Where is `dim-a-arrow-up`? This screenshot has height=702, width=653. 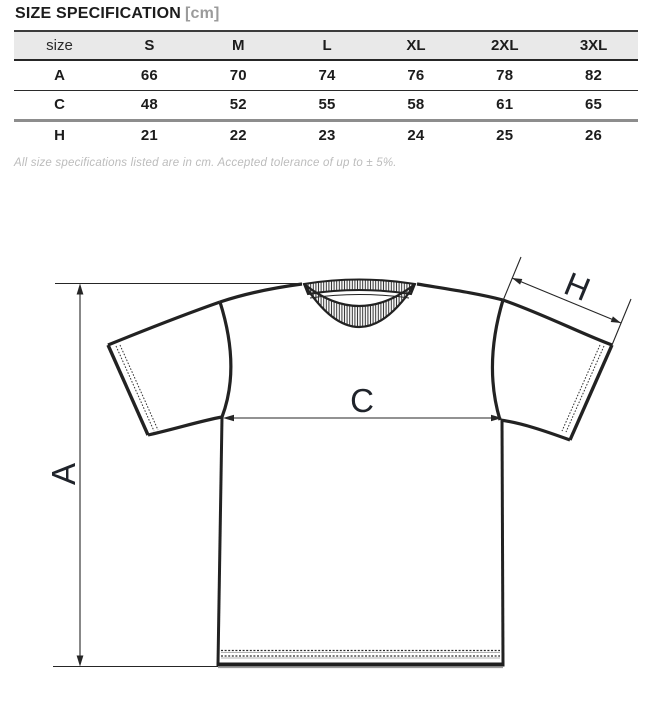 dim-a-arrow-up is located at coordinates (80, 289).